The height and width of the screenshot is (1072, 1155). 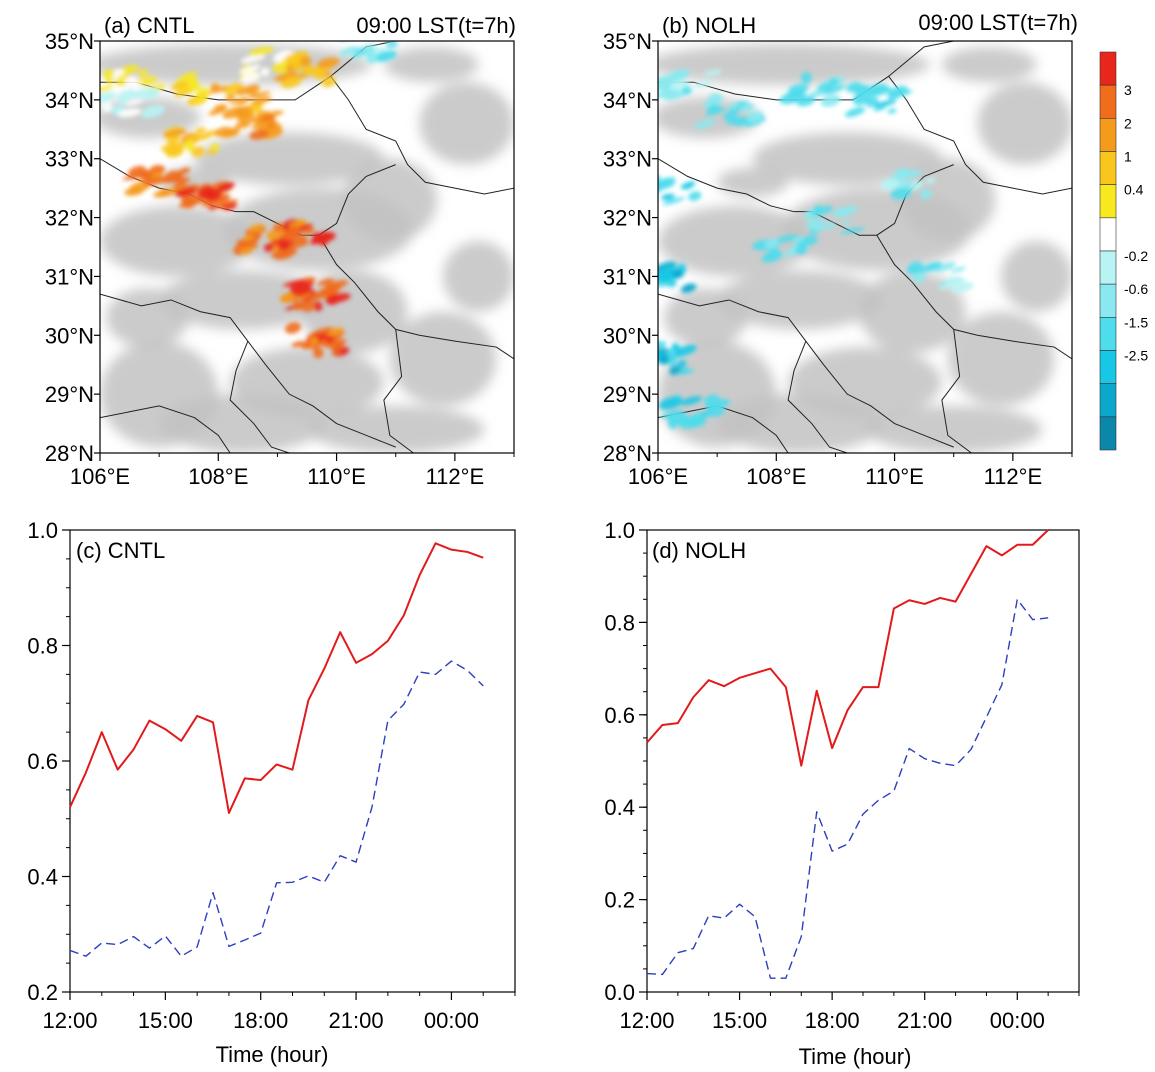 I want to click on y-tick-label: 29°N, so click(x=627, y=394).